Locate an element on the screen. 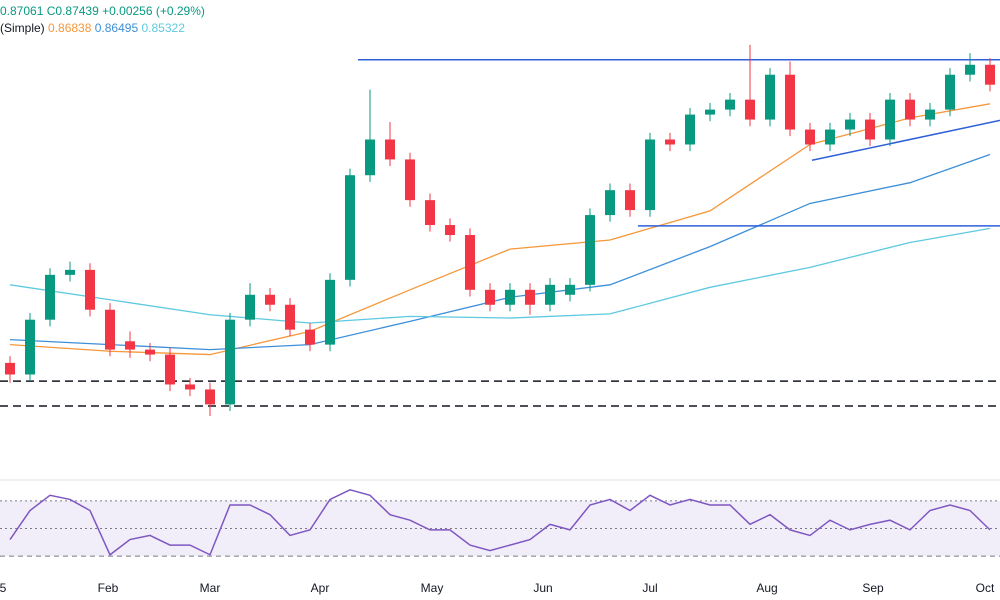 This screenshot has height=600, width=1000. x-tick-label: Jul is located at coordinates (649, 588).